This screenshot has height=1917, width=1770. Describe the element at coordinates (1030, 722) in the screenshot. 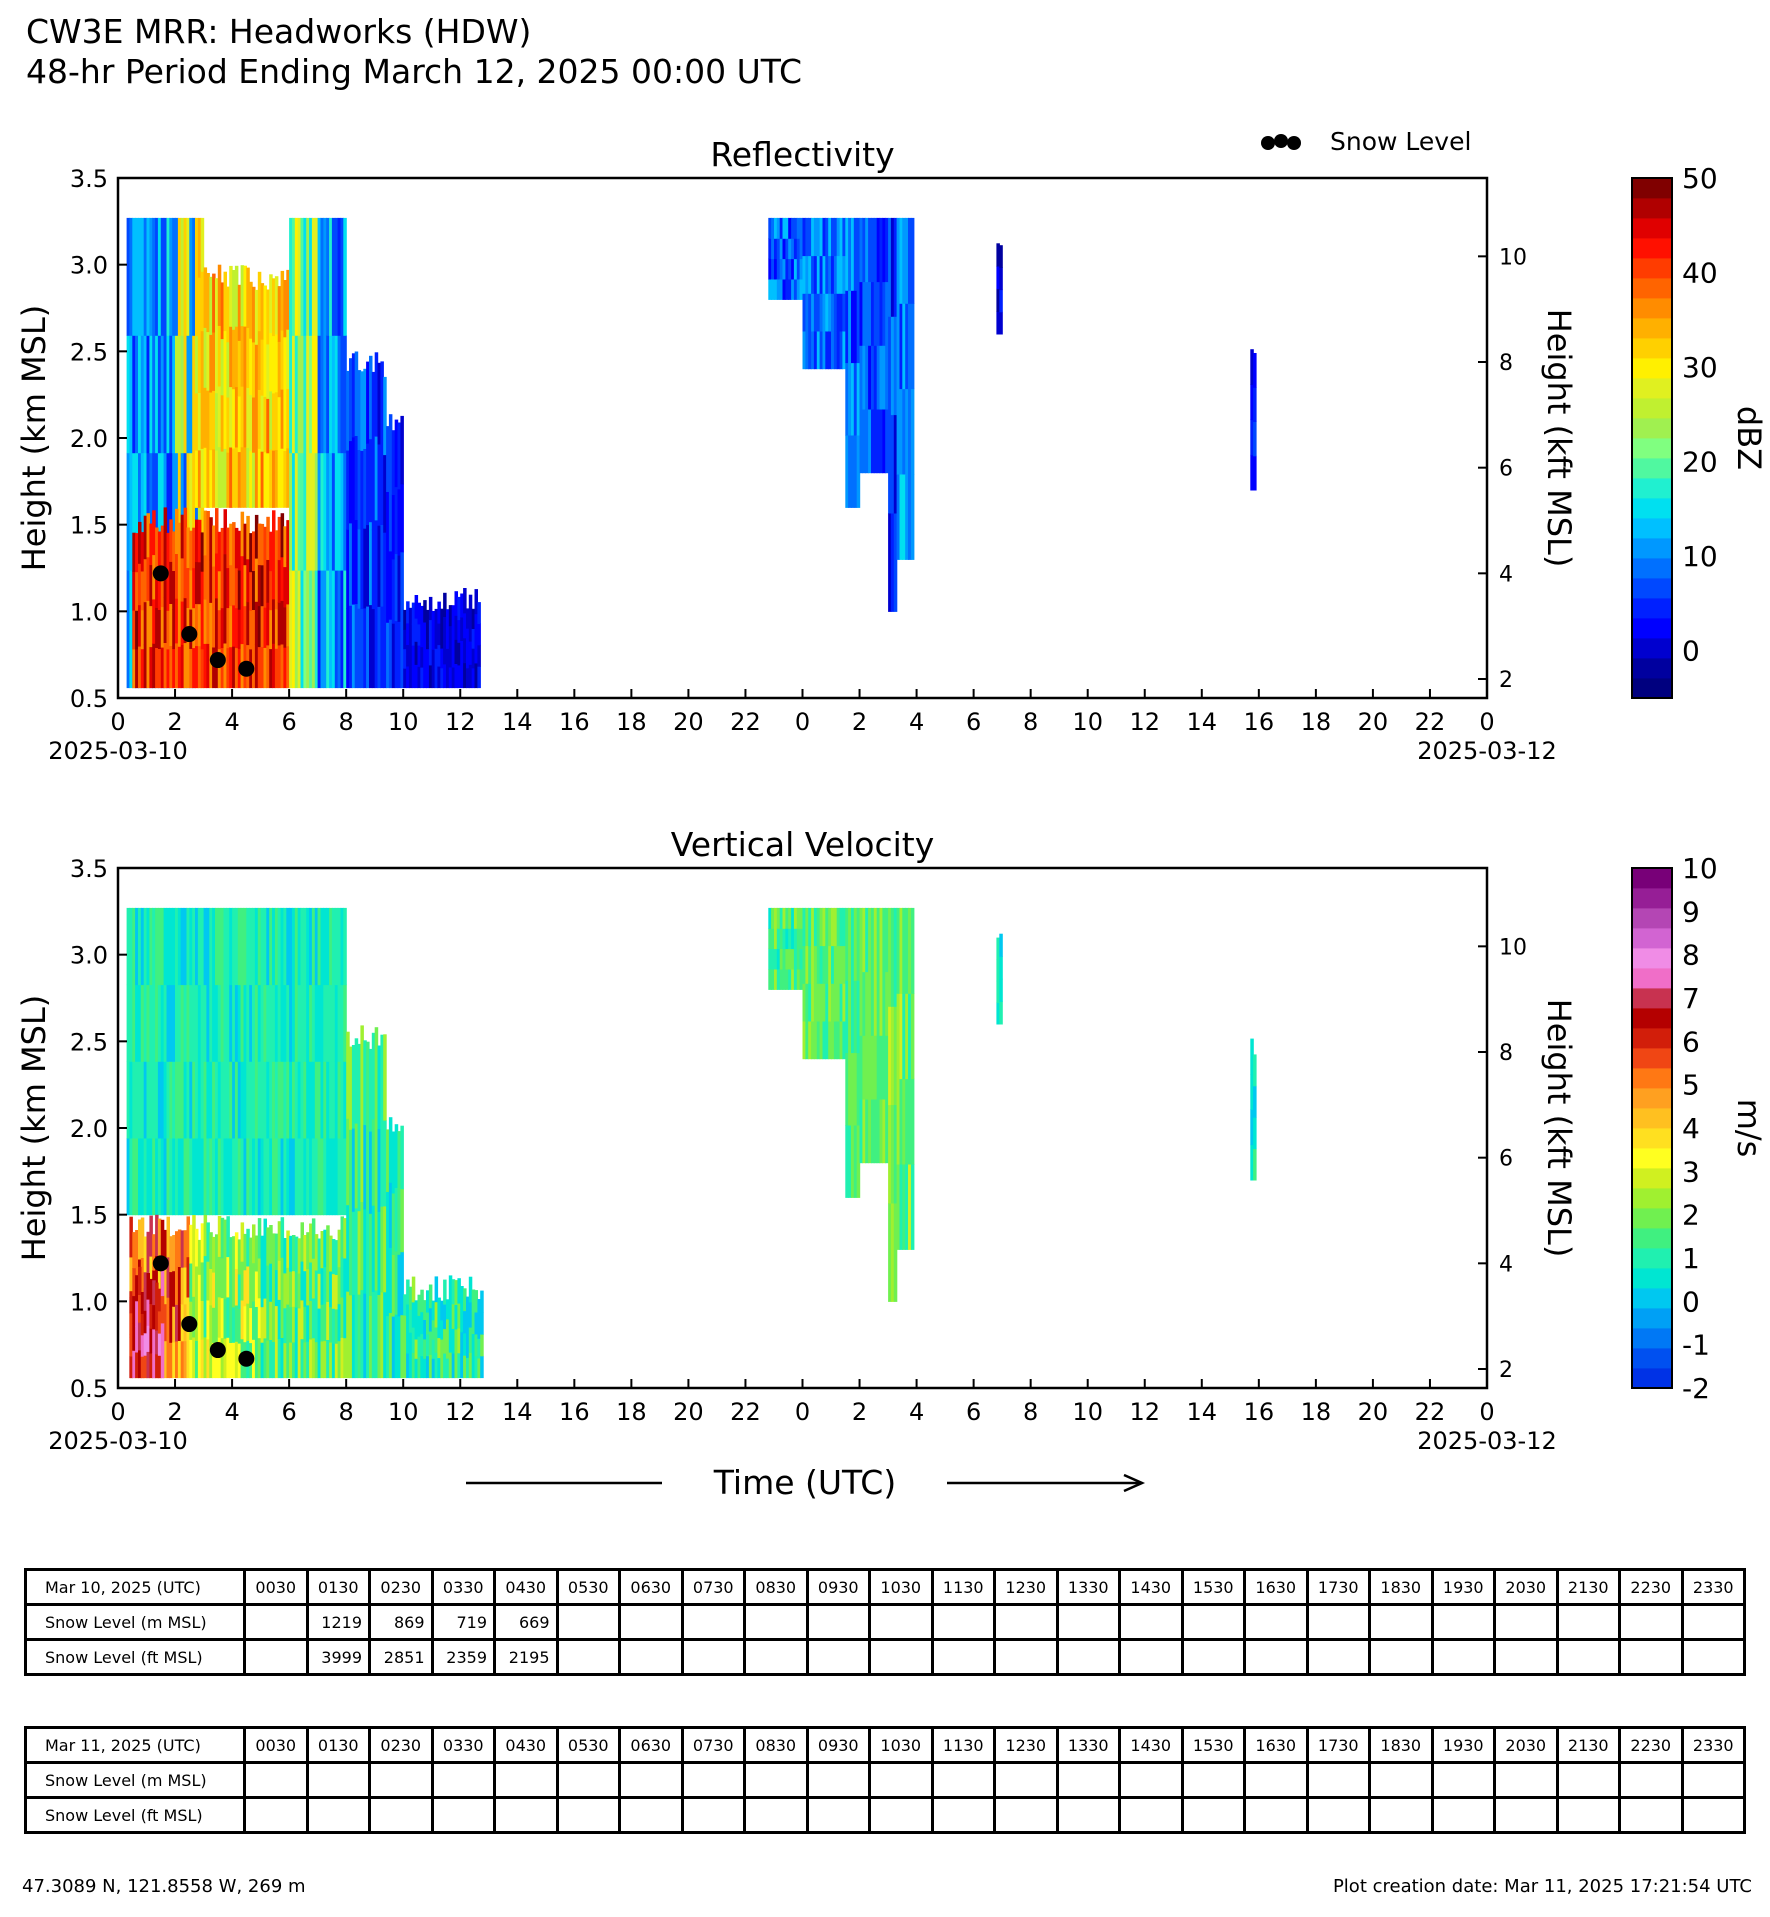

I see `xtick-label: 8` at that location.